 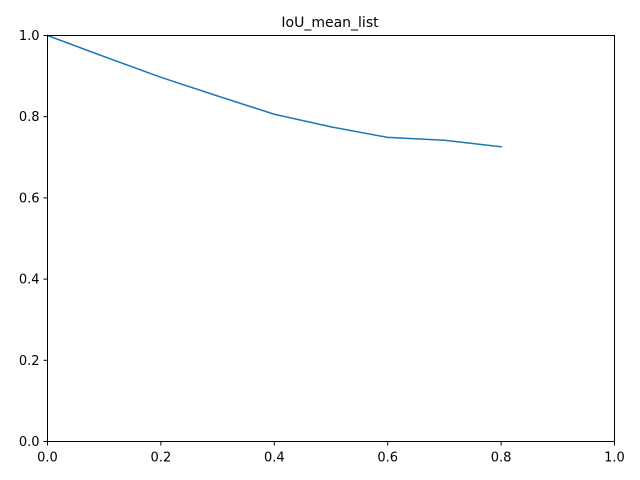 What do you see at coordinates (331, 453) in the screenshot?
I see `x-axis: 0.0 0.2 0.4 0.6 0.8 1.0` at bounding box center [331, 453].